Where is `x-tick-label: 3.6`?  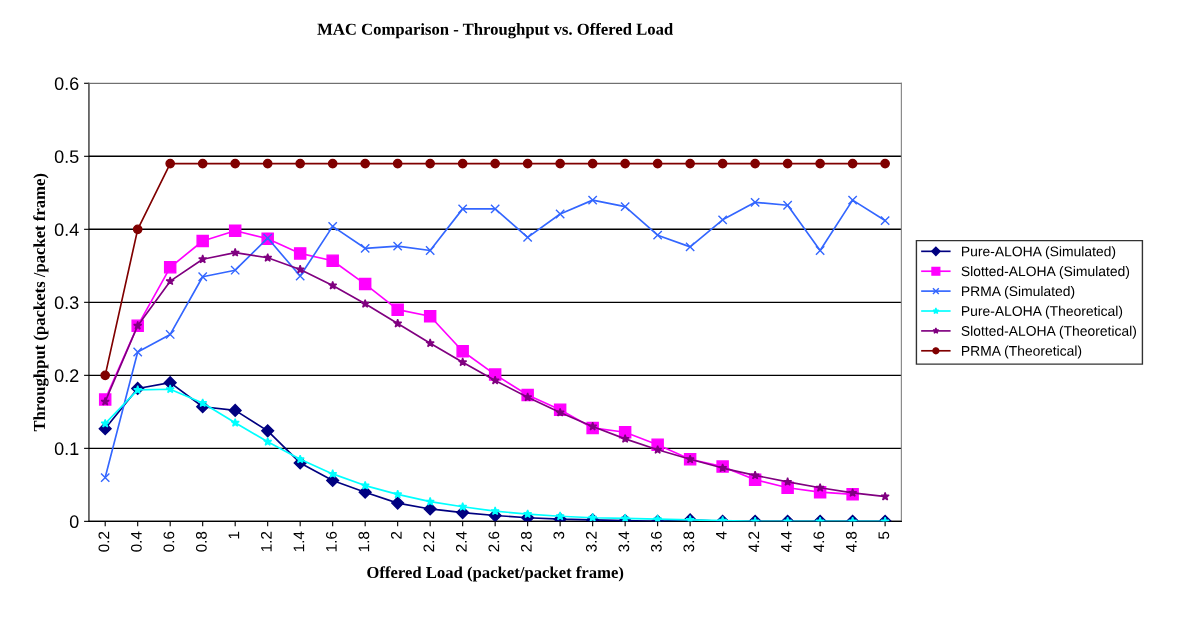
x-tick-label: 3.6 is located at coordinates (656, 541).